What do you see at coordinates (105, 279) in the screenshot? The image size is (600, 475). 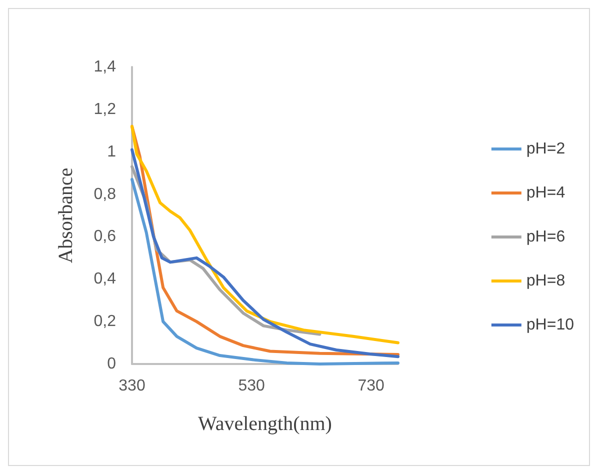 I see `y-tick-label: 0,4` at bounding box center [105, 279].